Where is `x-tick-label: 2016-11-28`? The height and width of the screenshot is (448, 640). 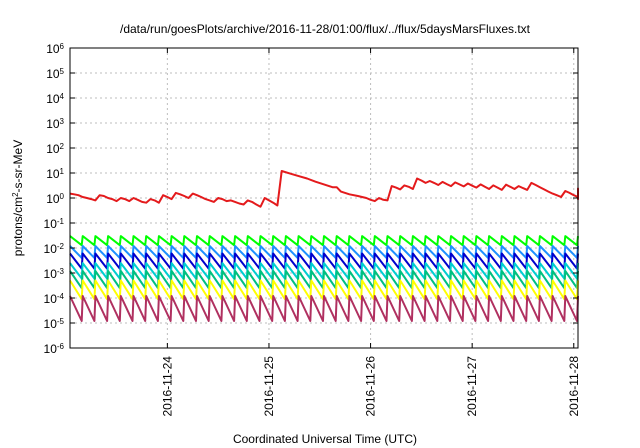
x-tick-label: 2016-11-28 is located at coordinates (574, 386).